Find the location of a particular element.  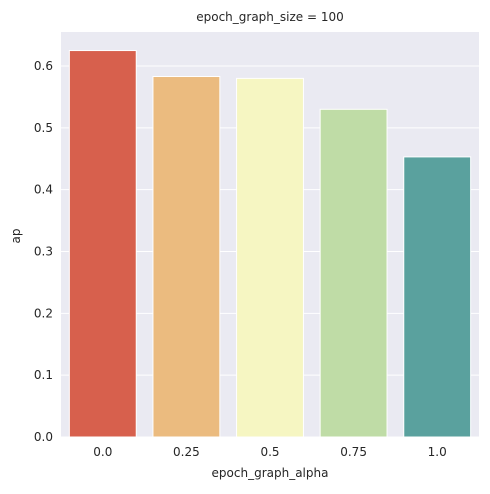

chart-title: epoch_graph_size = 100 is located at coordinates (270, 17).